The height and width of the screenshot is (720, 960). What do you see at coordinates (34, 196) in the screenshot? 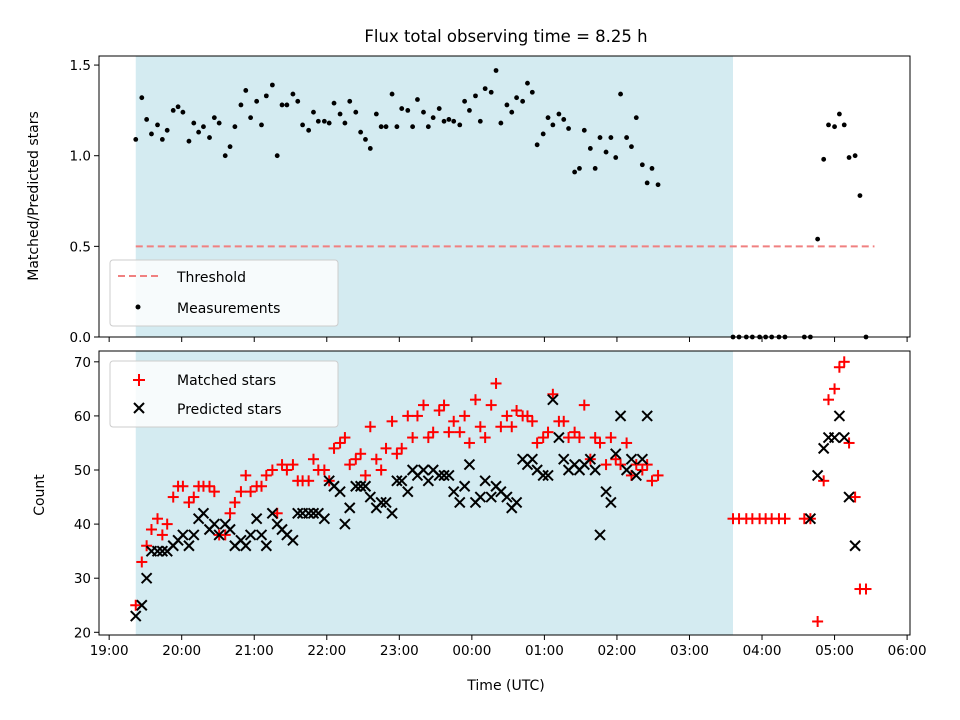
I see `top-y-axis-label: Matched/Predicted stars` at bounding box center [34, 196].